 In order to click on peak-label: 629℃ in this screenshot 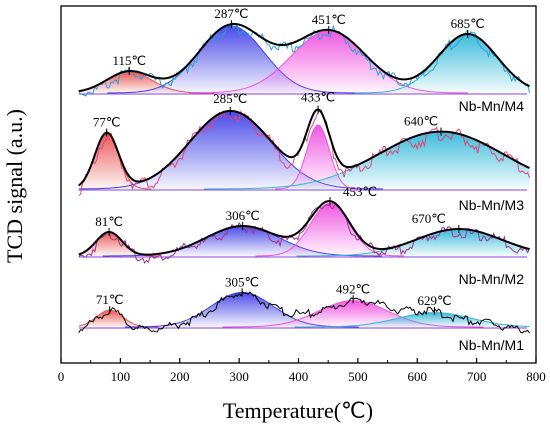, I will do `click(434, 300)`.